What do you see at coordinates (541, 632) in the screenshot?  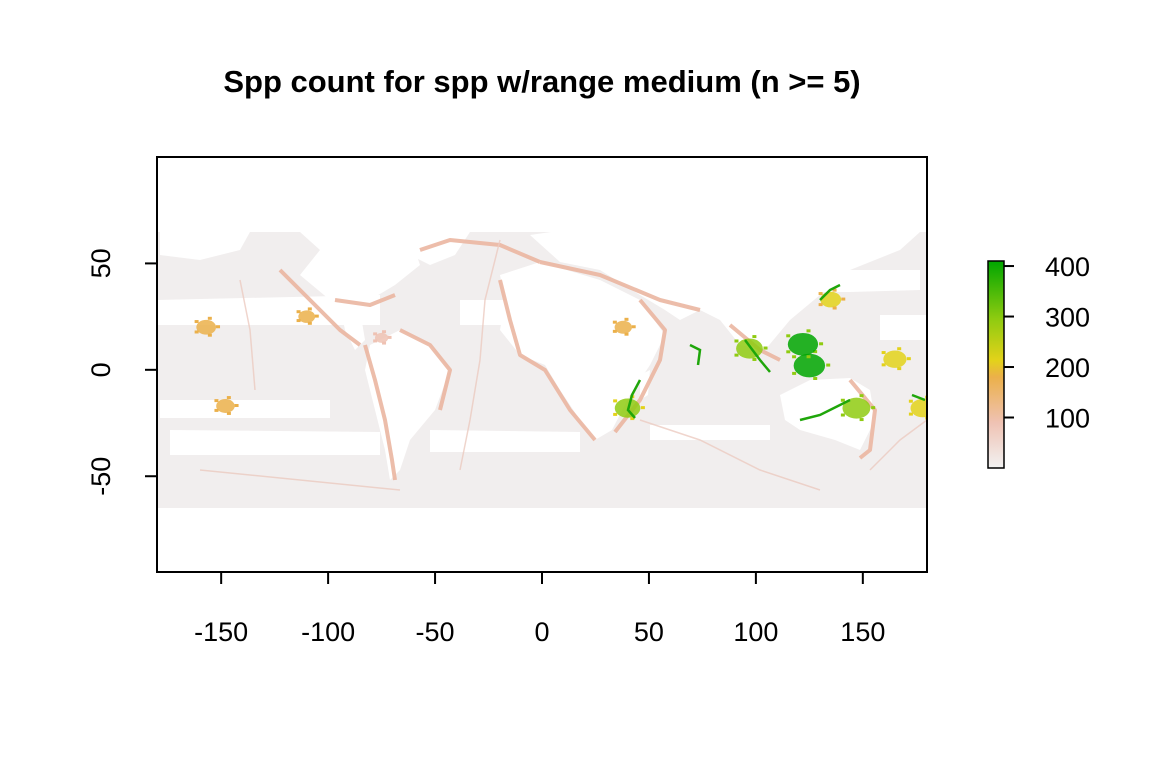 I see `x-tick-label: 0` at bounding box center [541, 632].